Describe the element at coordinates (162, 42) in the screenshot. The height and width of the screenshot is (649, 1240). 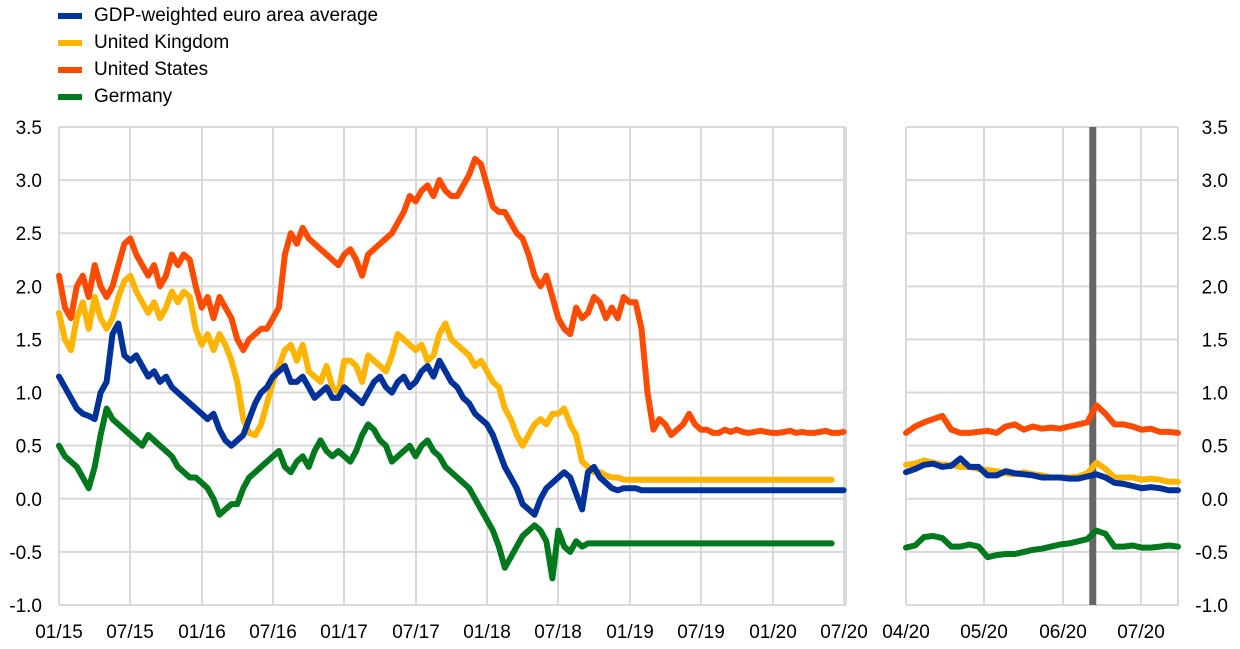
I see `legend-label: United Kingdom` at that location.